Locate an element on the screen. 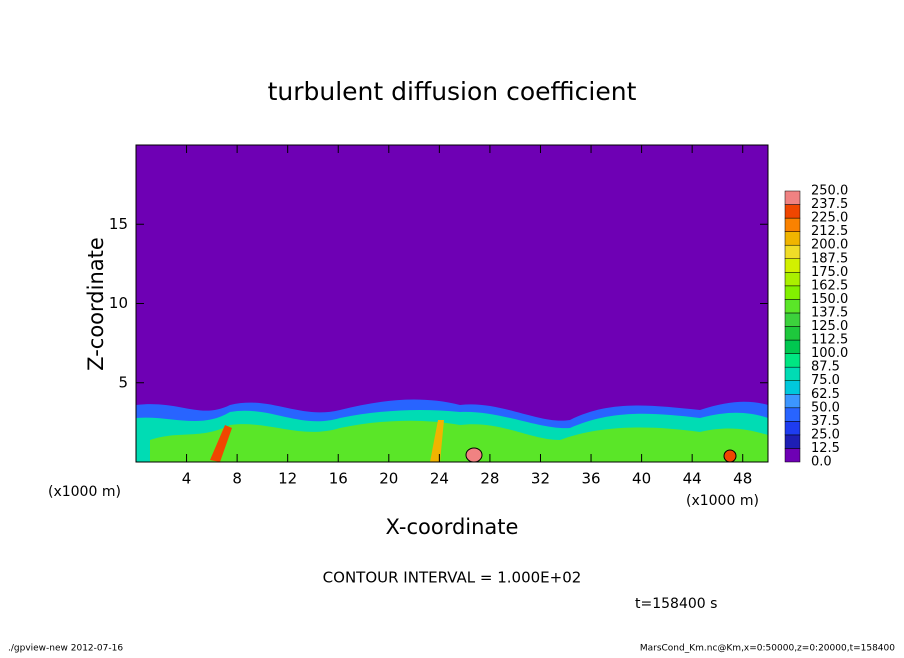  contour-interval: CONTOUR INTERVAL = 1.000E+02 is located at coordinates (452, 578).